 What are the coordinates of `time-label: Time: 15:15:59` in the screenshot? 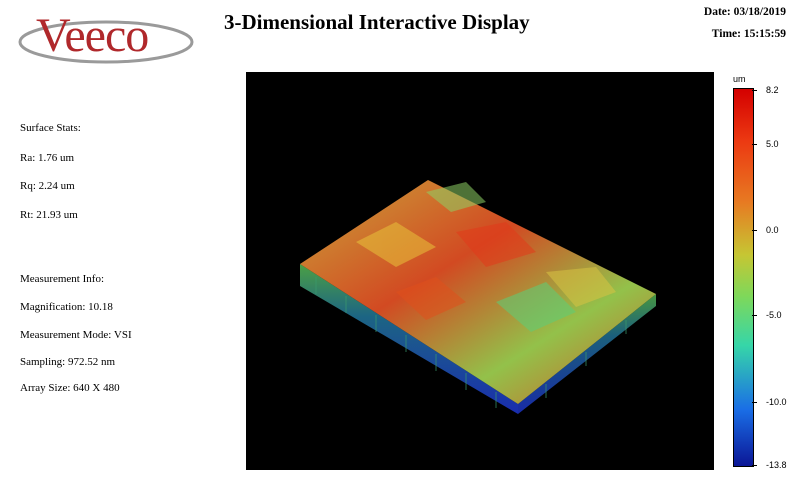 It's located at (748, 34).